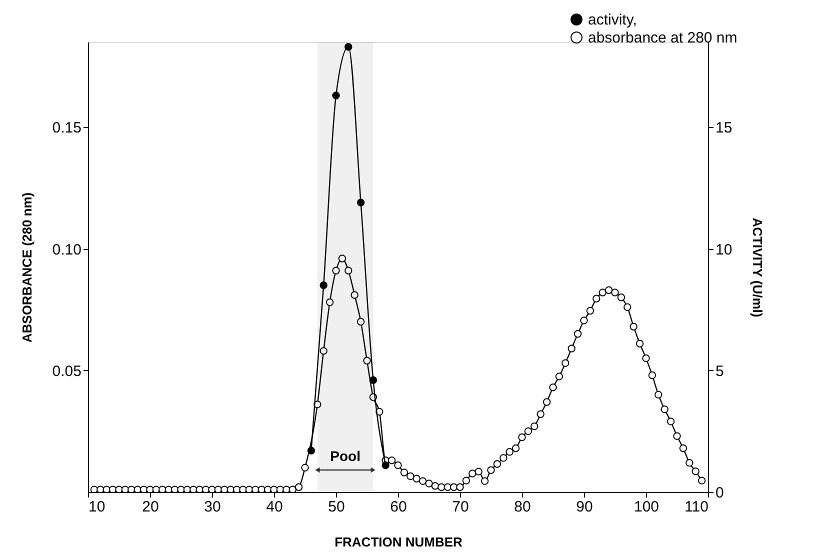  I want to click on y2-tick-label: 10, so click(724, 249).